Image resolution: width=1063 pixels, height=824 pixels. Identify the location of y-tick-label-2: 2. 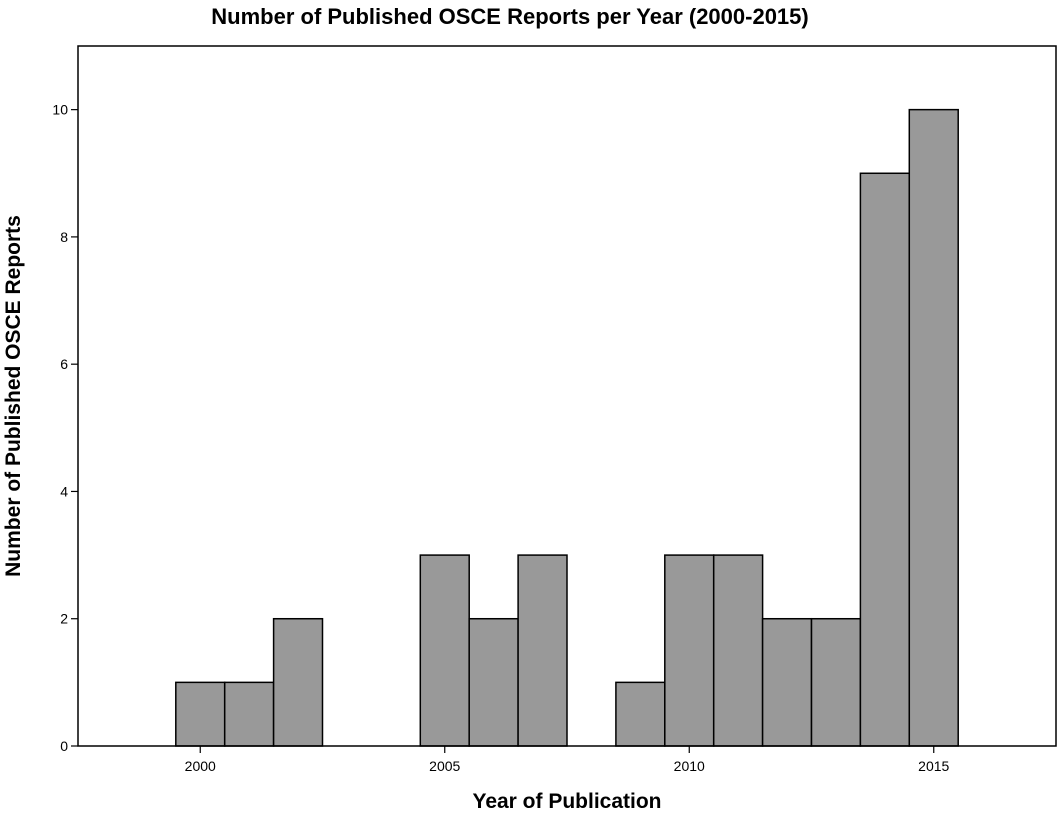
(64, 619).